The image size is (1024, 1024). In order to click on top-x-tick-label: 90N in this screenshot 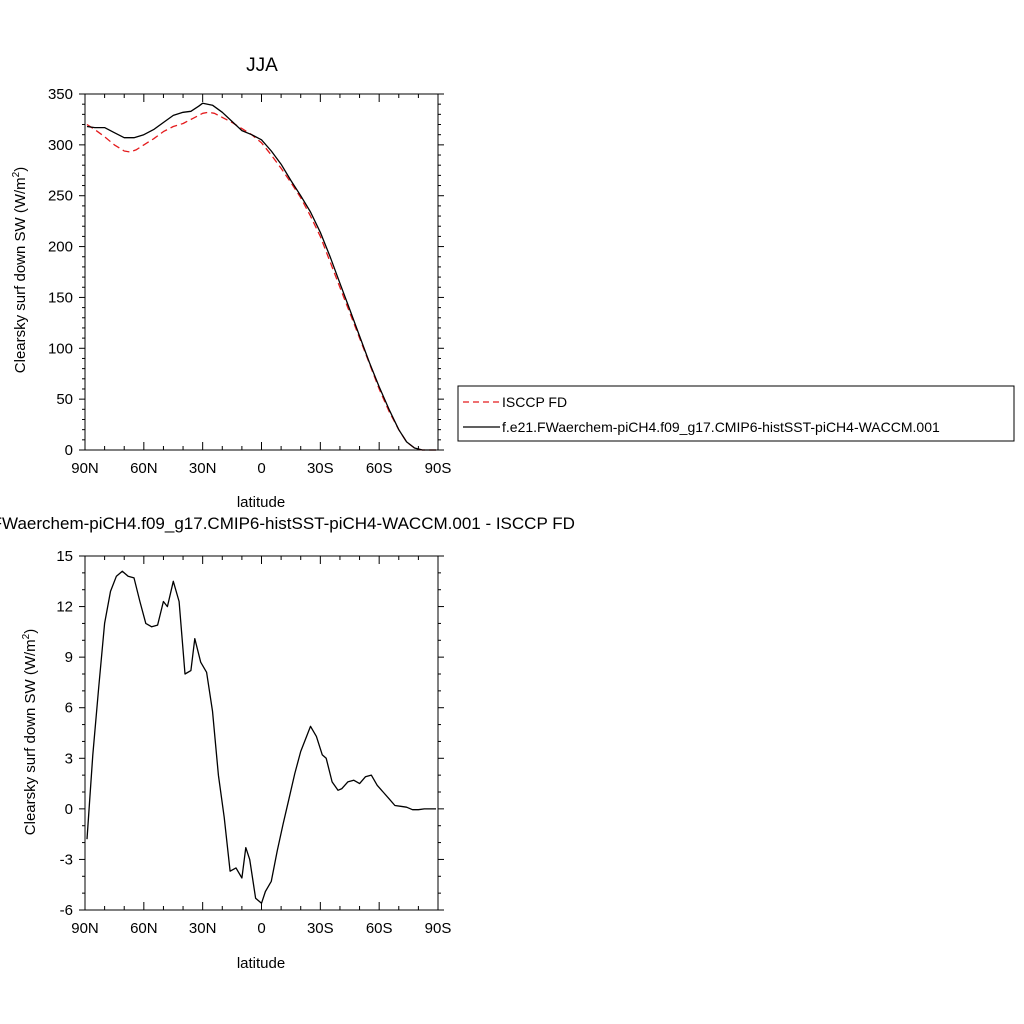, I will do `click(85, 468)`.